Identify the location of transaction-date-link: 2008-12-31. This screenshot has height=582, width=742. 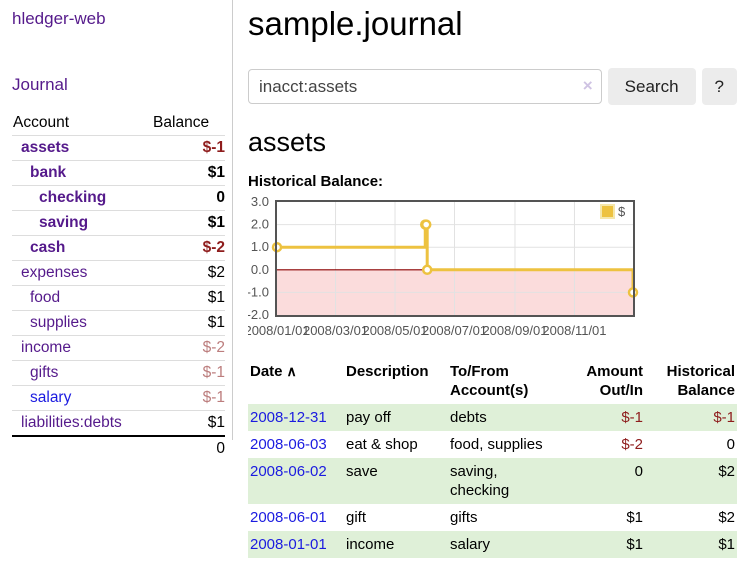
(288, 417).